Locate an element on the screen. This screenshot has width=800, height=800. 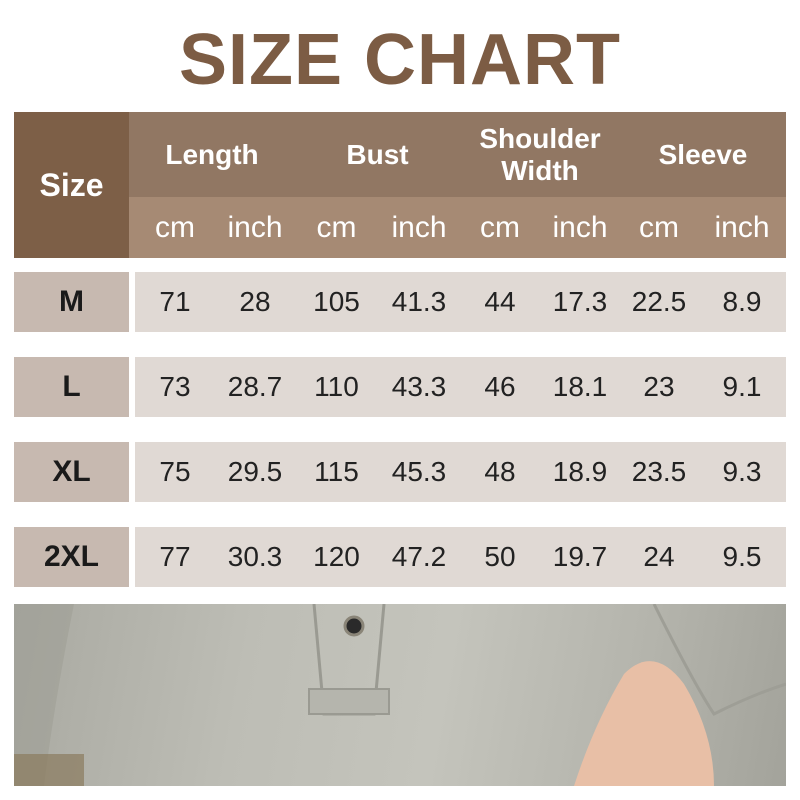
table-cell: 120 is located at coordinates (336, 556).